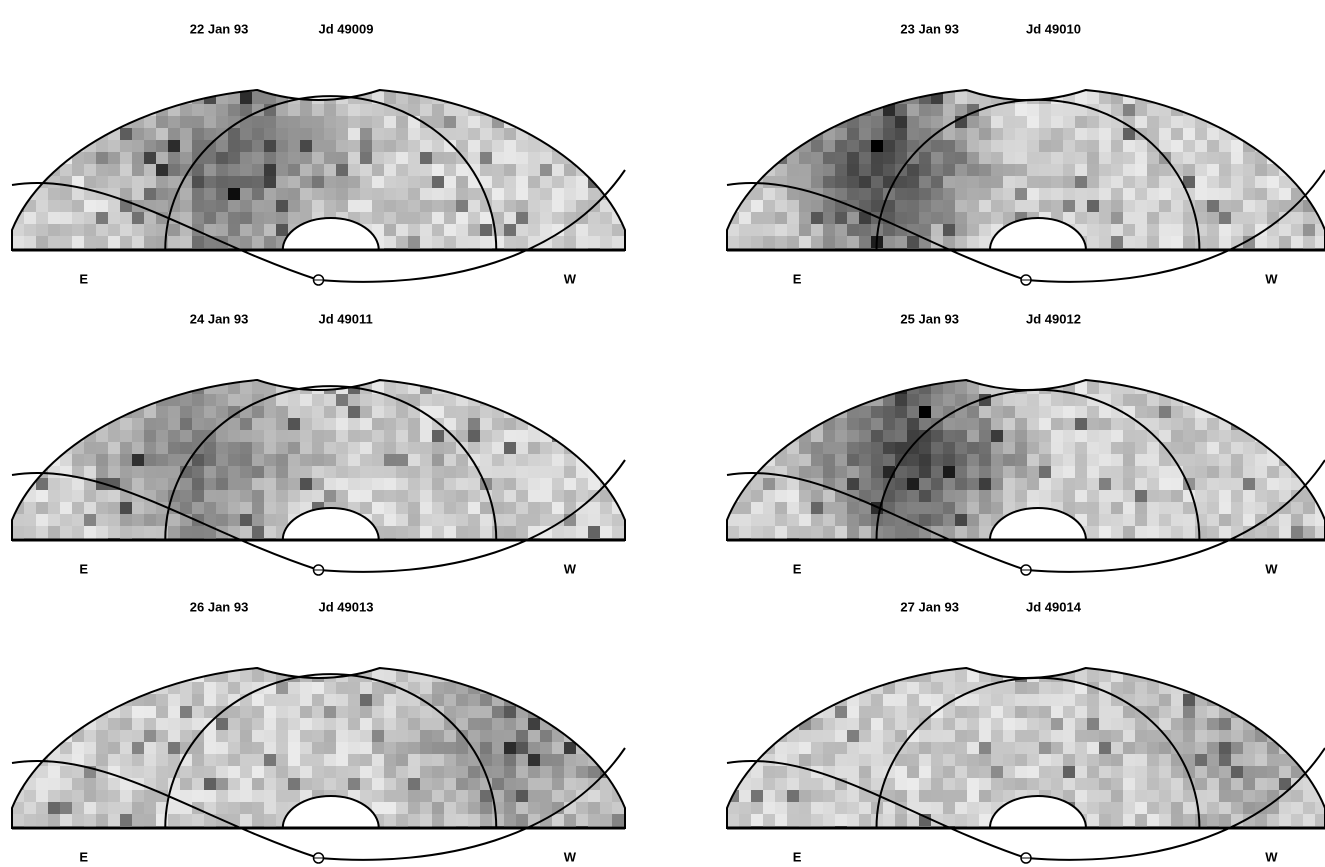 The image size is (1325, 867). What do you see at coordinates (1037, 524) in the screenshot?
I see `zenith-arc` at bounding box center [1037, 524].